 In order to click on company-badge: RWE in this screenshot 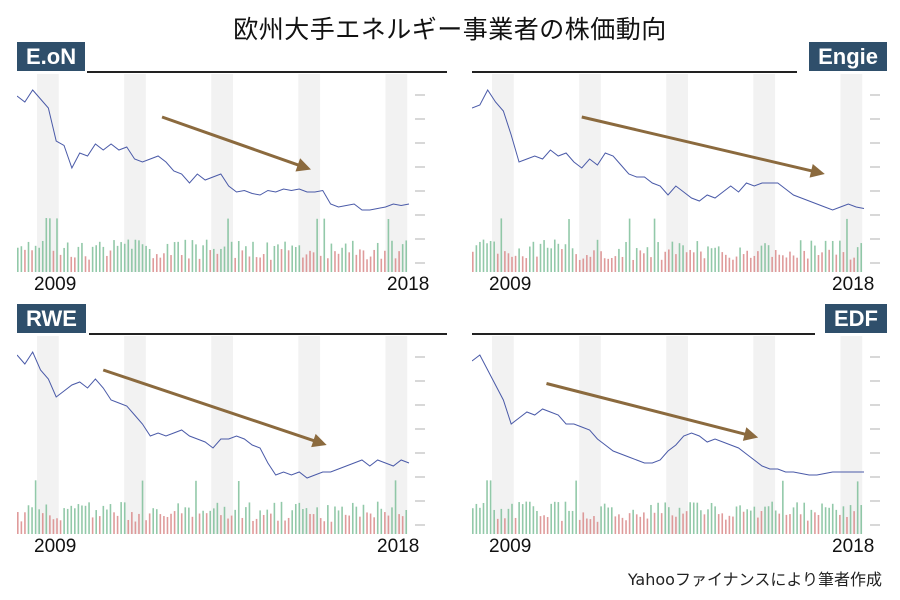, I will do `click(51, 318)`.